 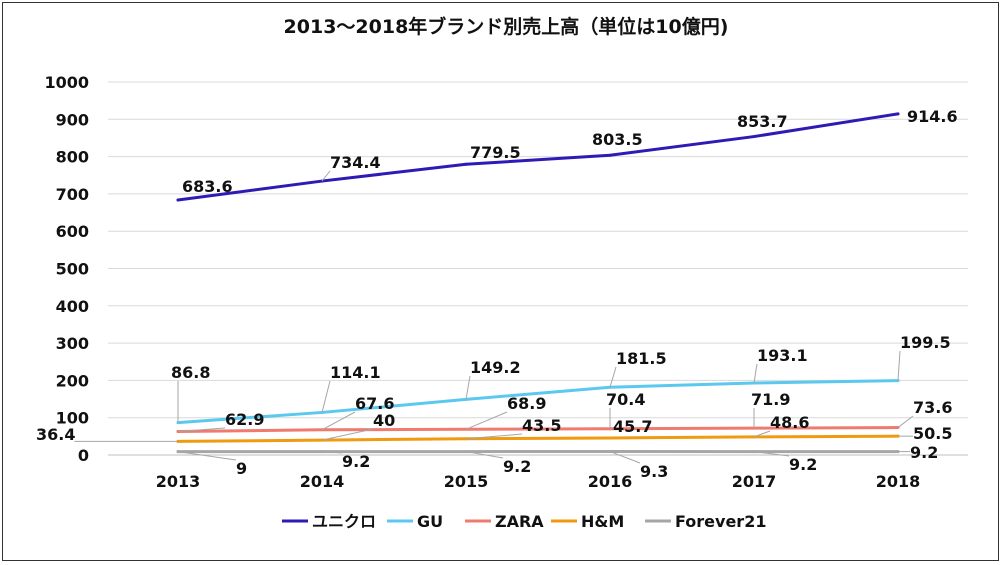 What do you see at coordinates (770, 399) in the screenshot?
I see `data-label-zara: 71.9` at bounding box center [770, 399].